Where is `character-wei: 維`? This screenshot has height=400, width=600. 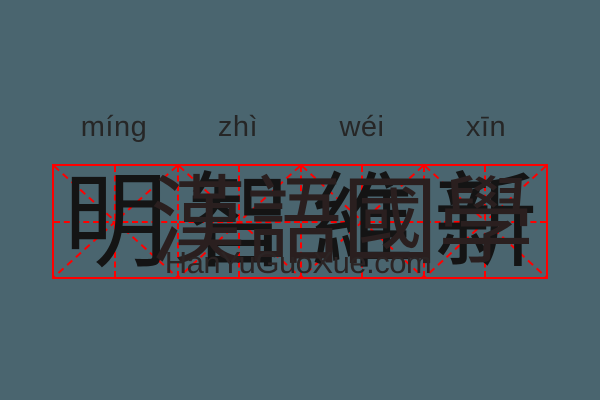 character-wei: 維 is located at coordinates (362, 221).